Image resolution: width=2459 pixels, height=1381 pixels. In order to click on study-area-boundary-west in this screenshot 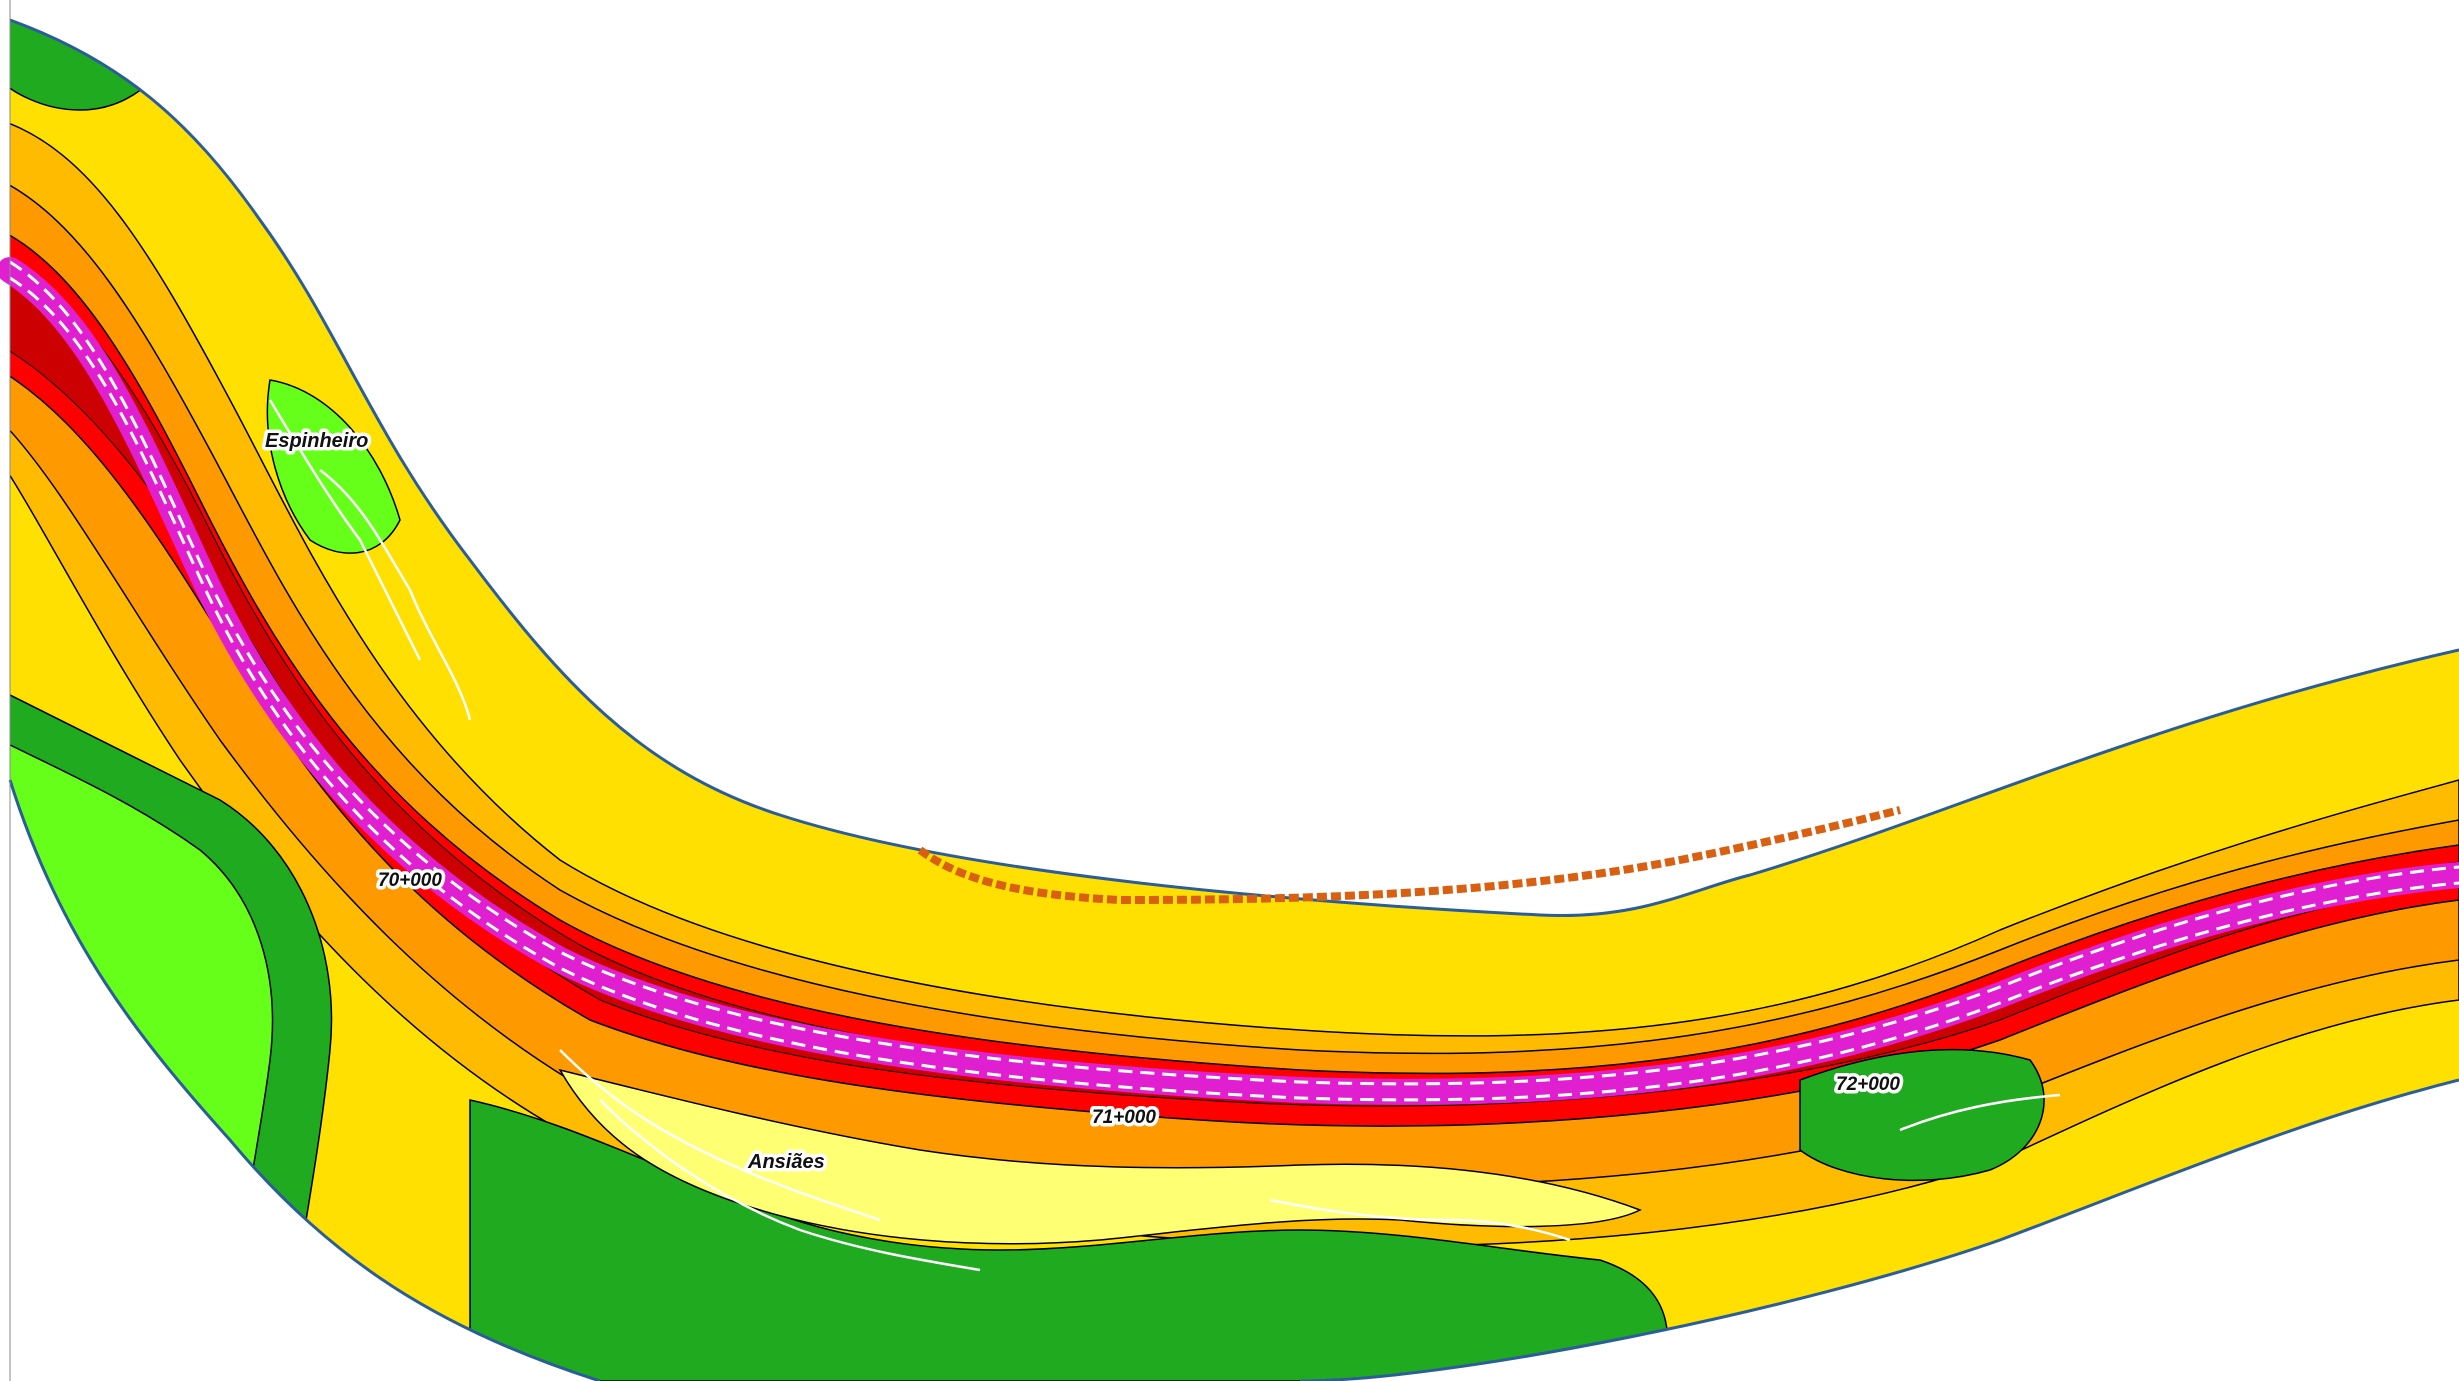, I will do `click(304, 1080)`.